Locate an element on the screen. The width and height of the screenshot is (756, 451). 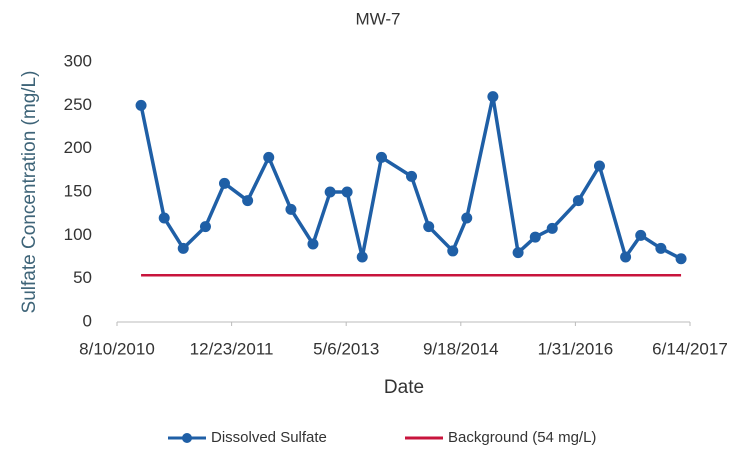
y-tick-label: 150 is located at coordinates (78, 190).